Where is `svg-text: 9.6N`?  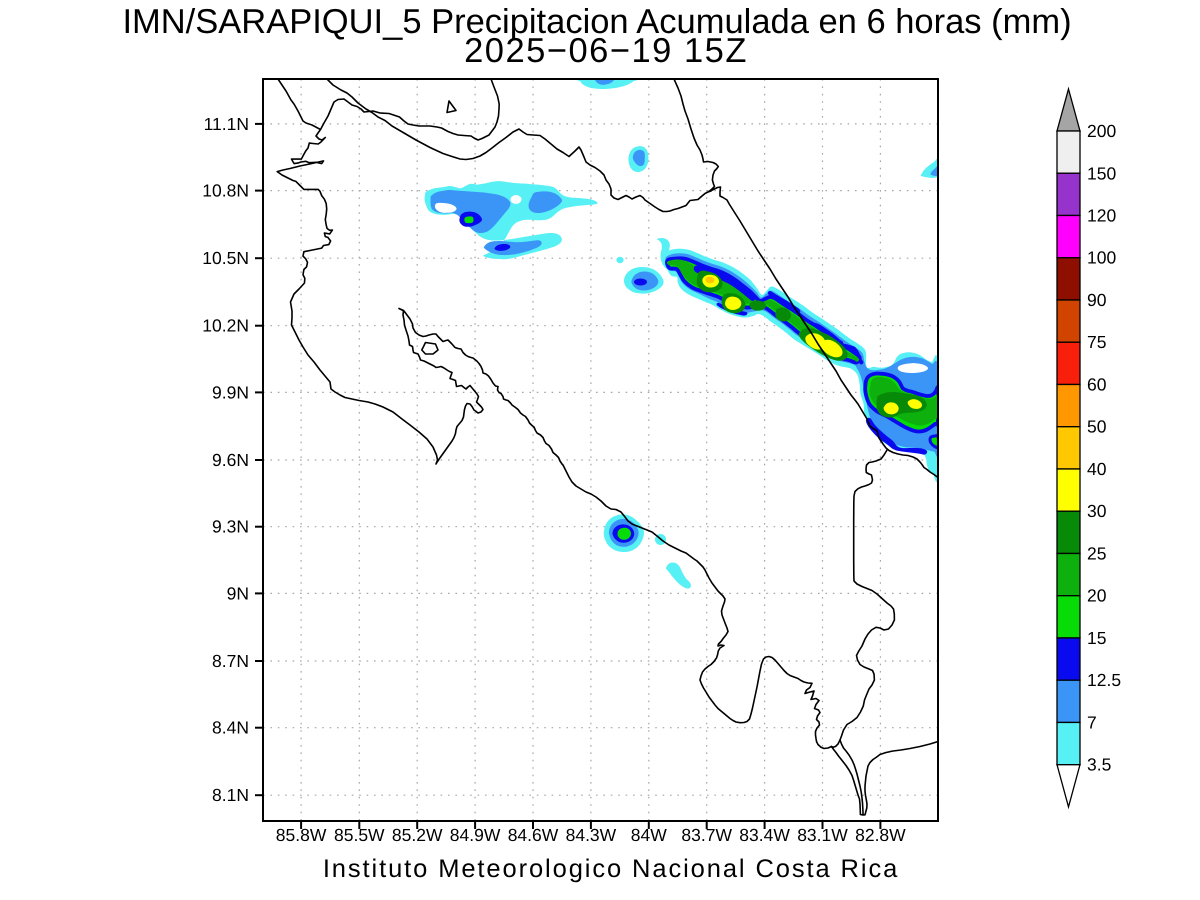 svg-text: 9.6N is located at coordinates (230, 460).